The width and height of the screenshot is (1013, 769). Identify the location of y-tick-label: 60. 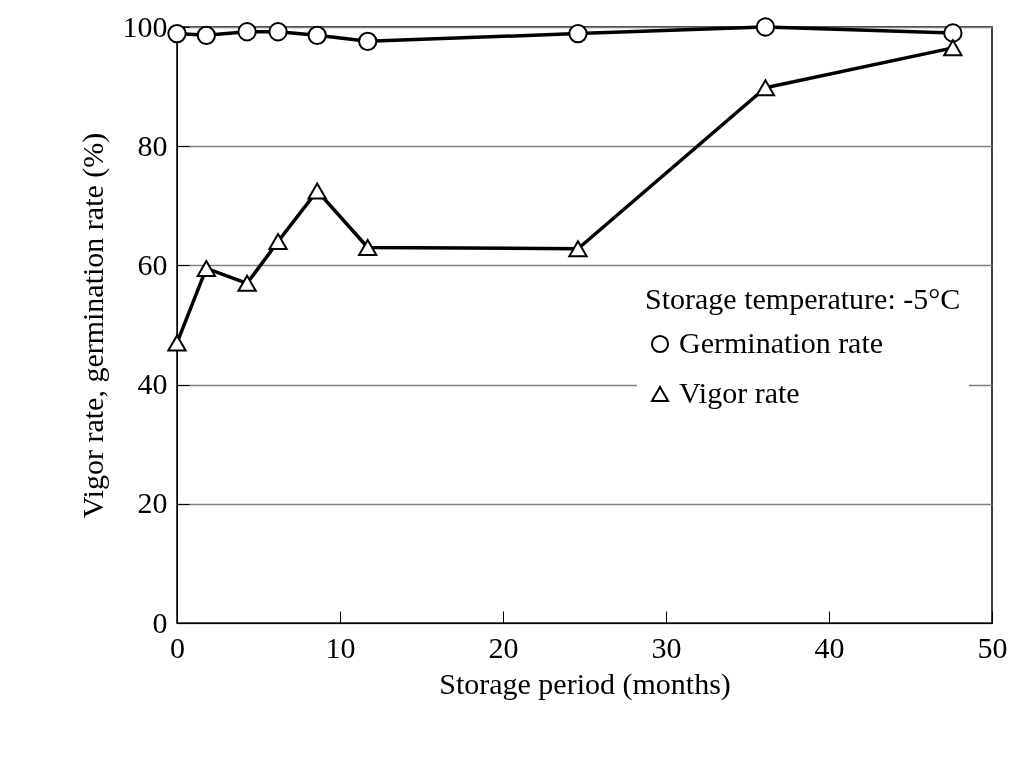
(152, 264).